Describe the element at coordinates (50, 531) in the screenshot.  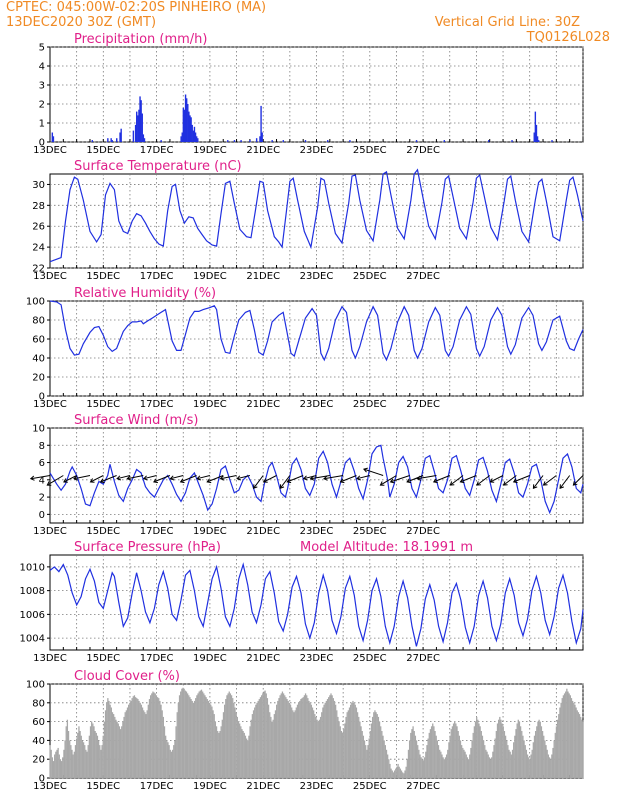
I see `x-tick-label: 13DEC` at that location.